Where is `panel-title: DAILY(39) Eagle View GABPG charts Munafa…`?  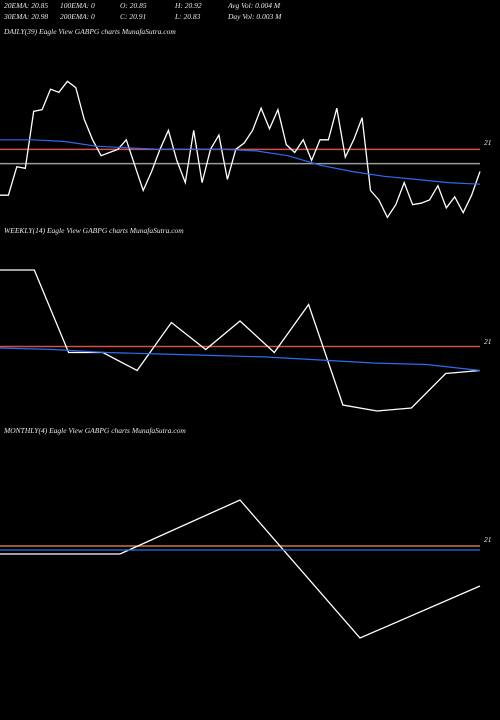 panel-title: DAILY(39) Eagle View GABPG charts Munafa… is located at coordinates (89, 31).